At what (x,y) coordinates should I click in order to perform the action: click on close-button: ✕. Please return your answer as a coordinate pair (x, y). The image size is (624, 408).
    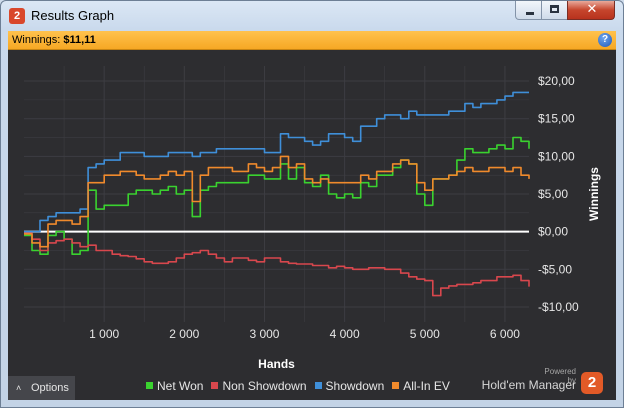
    Looking at the image, I should click on (591, 10).